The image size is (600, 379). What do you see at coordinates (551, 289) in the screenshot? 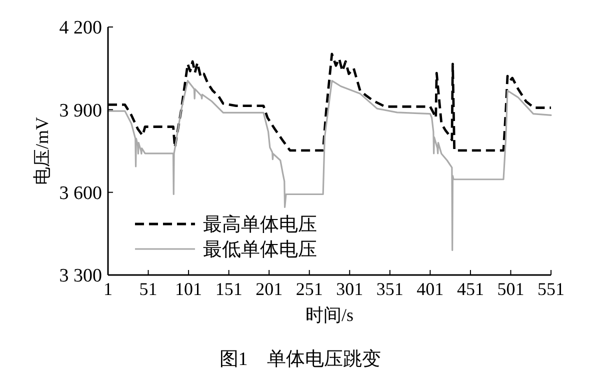
I see `x-tick-label: 551` at bounding box center [551, 289].